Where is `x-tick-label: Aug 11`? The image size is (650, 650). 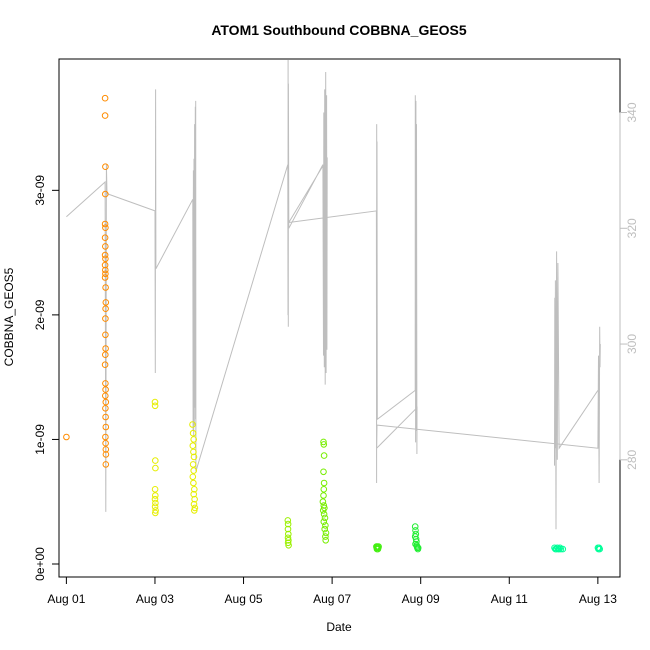 x-tick-label: Aug 11 is located at coordinates (509, 599).